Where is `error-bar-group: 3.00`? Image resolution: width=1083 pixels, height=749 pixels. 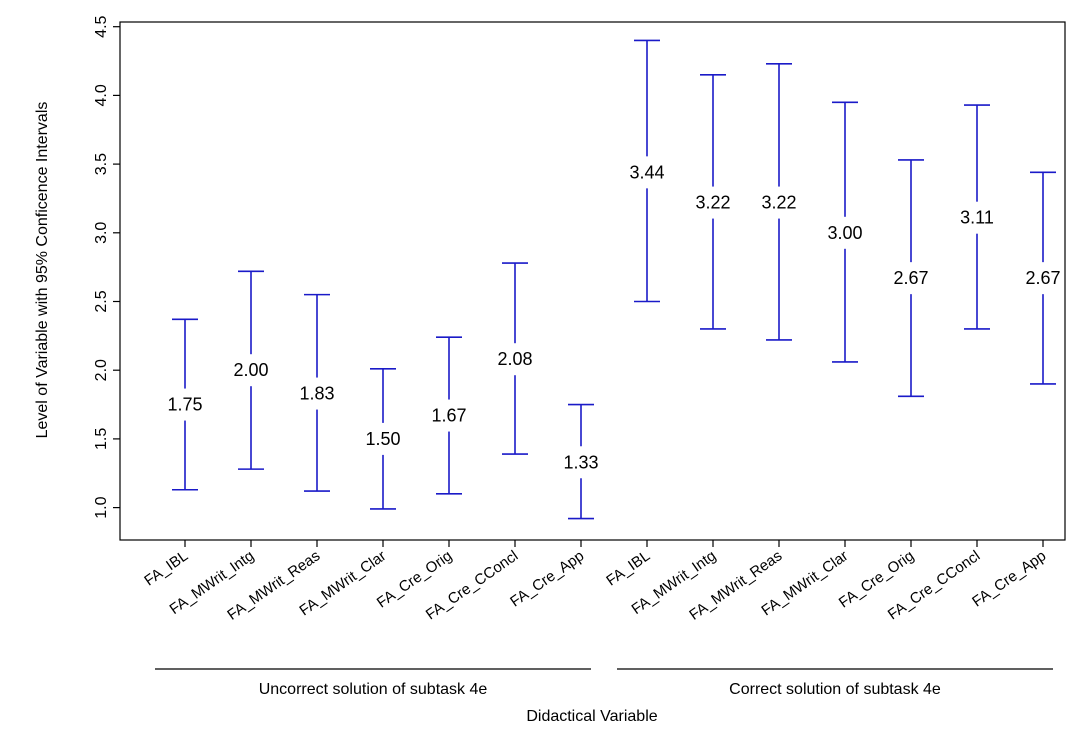
error-bar-group: 3.00 is located at coordinates (845, 232).